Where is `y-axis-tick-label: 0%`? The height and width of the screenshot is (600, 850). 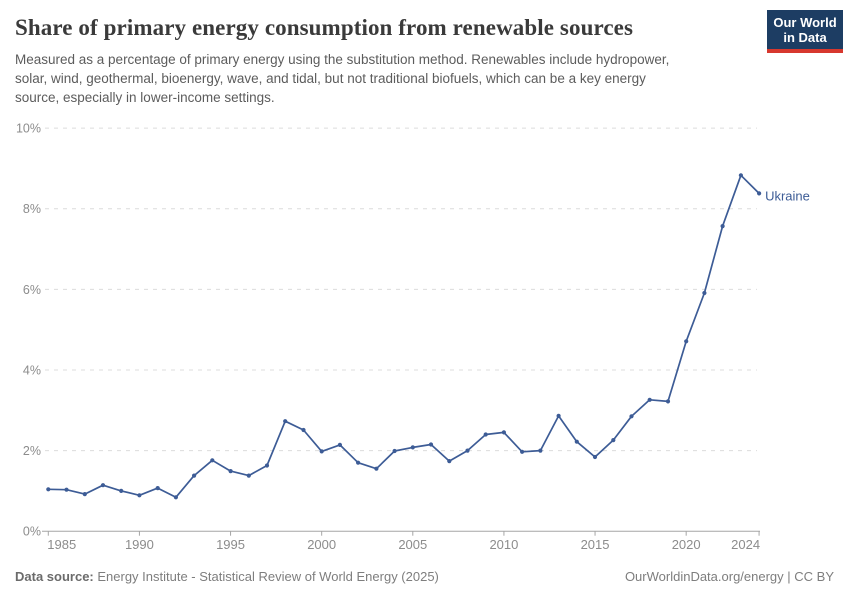 y-axis-tick-label: 0% is located at coordinates (32, 532).